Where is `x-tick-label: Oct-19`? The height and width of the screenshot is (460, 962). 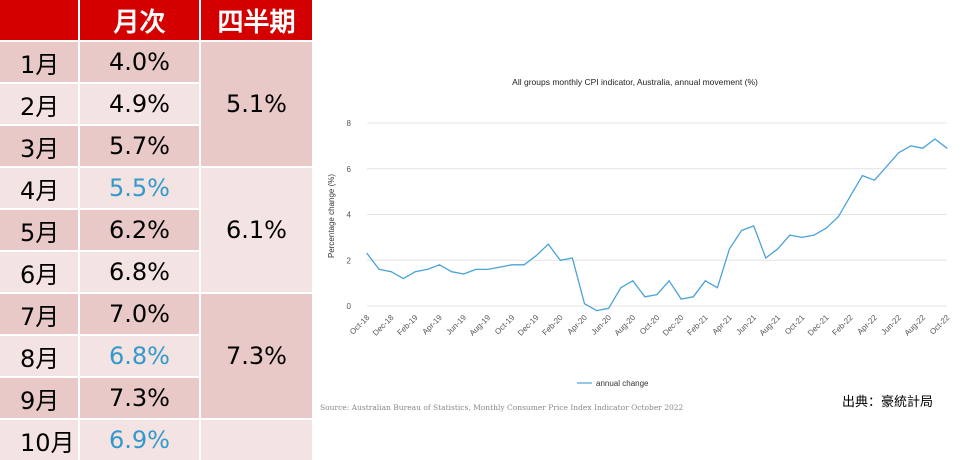
x-tick-label: Oct-19 is located at coordinates (505, 325).